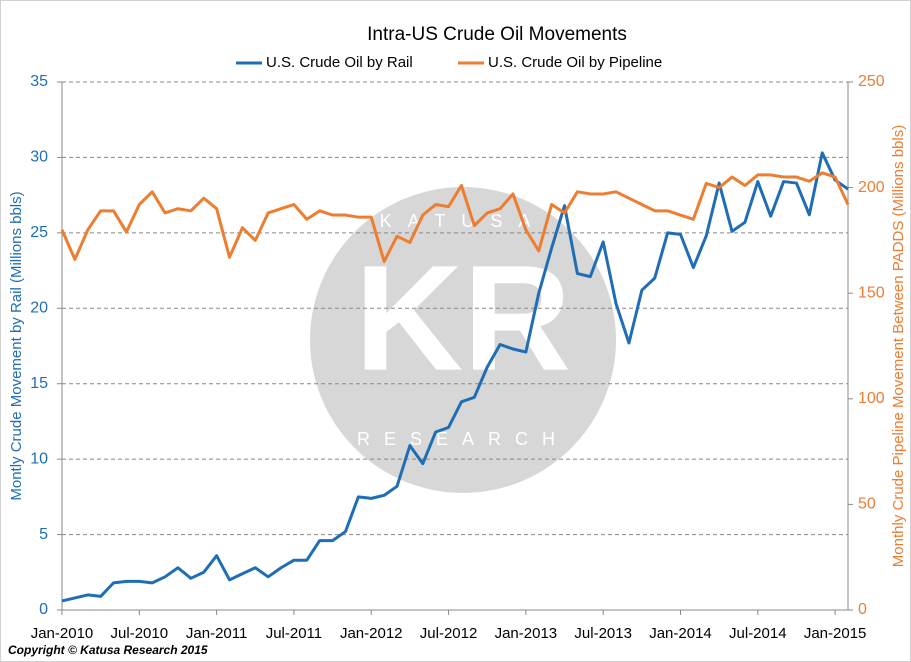 The width and height of the screenshot is (911, 662). What do you see at coordinates (463, 318) in the screenshot?
I see `watermark-initials: KR` at bounding box center [463, 318].